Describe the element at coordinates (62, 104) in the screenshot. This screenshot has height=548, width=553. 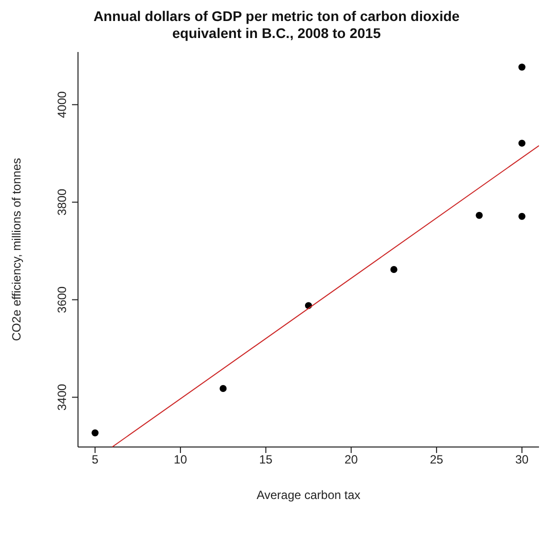
I see `y-tick-label: 4000` at that location.